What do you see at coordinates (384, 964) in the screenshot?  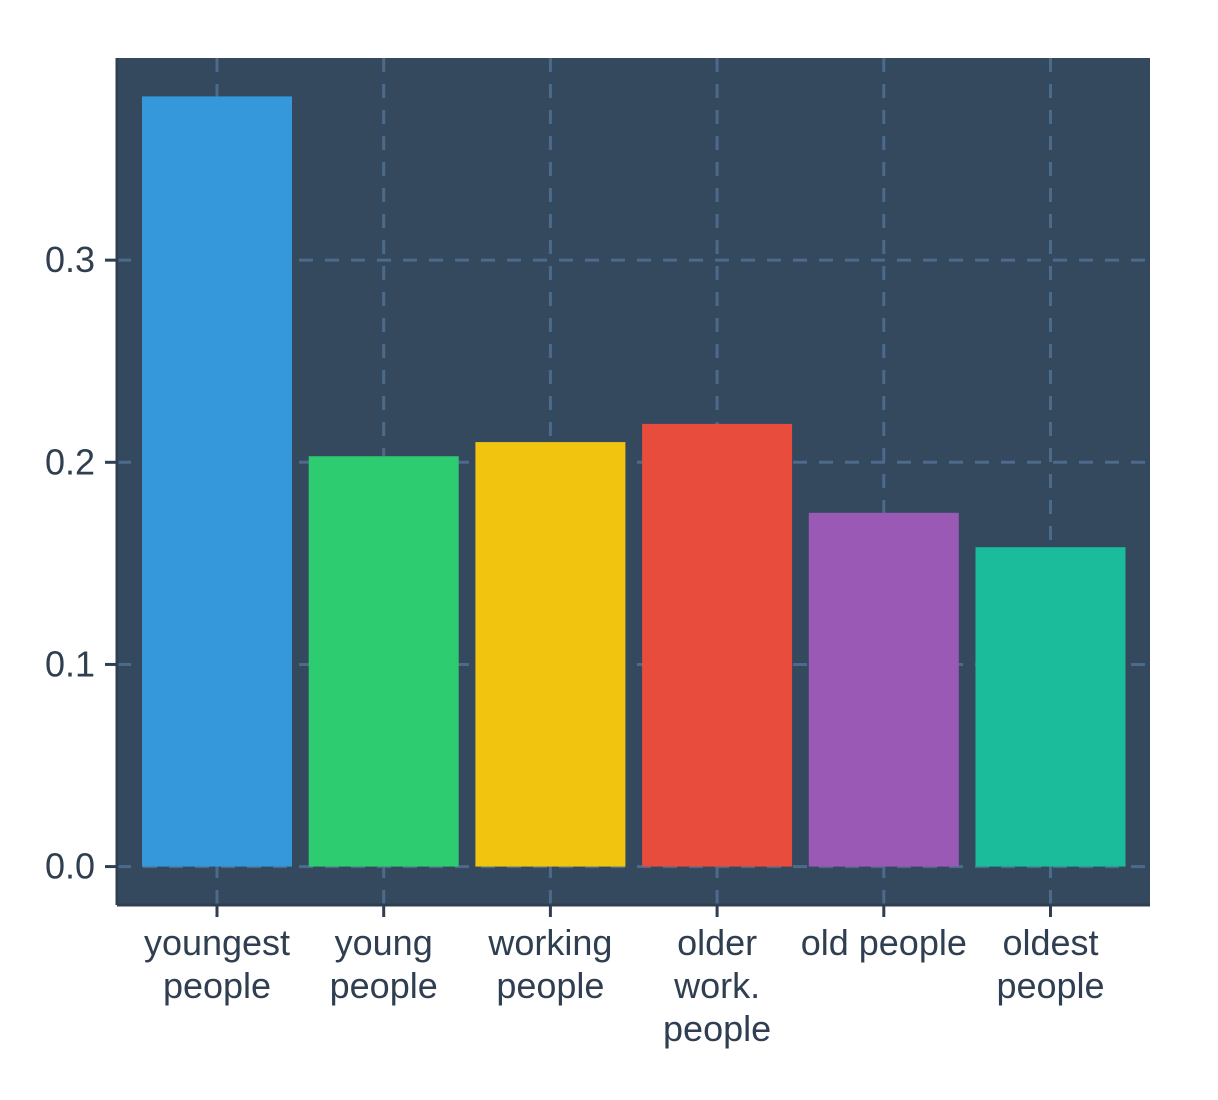 I see `x-tick-label: young people` at bounding box center [384, 964].